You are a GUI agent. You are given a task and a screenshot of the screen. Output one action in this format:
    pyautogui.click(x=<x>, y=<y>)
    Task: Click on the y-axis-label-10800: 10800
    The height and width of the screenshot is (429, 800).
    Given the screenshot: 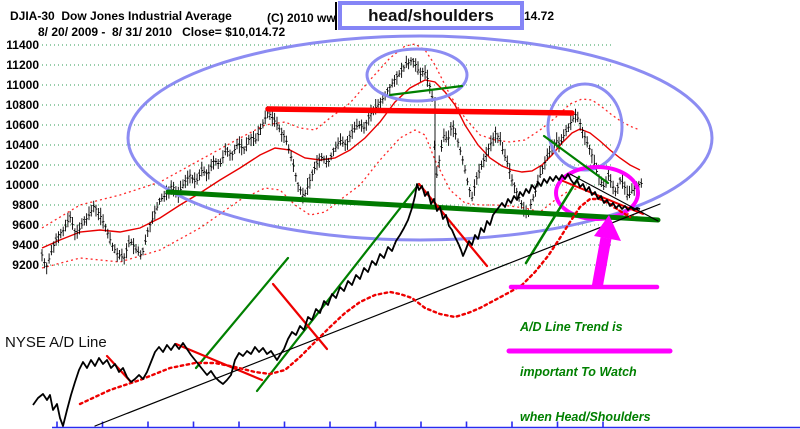 What is the action you would take?
    pyautogui.click(x=23, y=105)
    